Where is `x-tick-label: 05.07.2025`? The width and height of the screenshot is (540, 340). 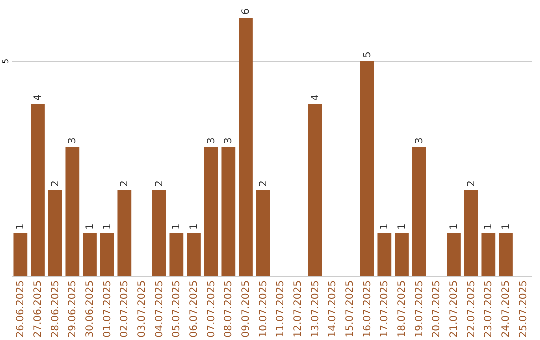 x-tick-label: 05.07.2025 is located at coordinates (177, 309).